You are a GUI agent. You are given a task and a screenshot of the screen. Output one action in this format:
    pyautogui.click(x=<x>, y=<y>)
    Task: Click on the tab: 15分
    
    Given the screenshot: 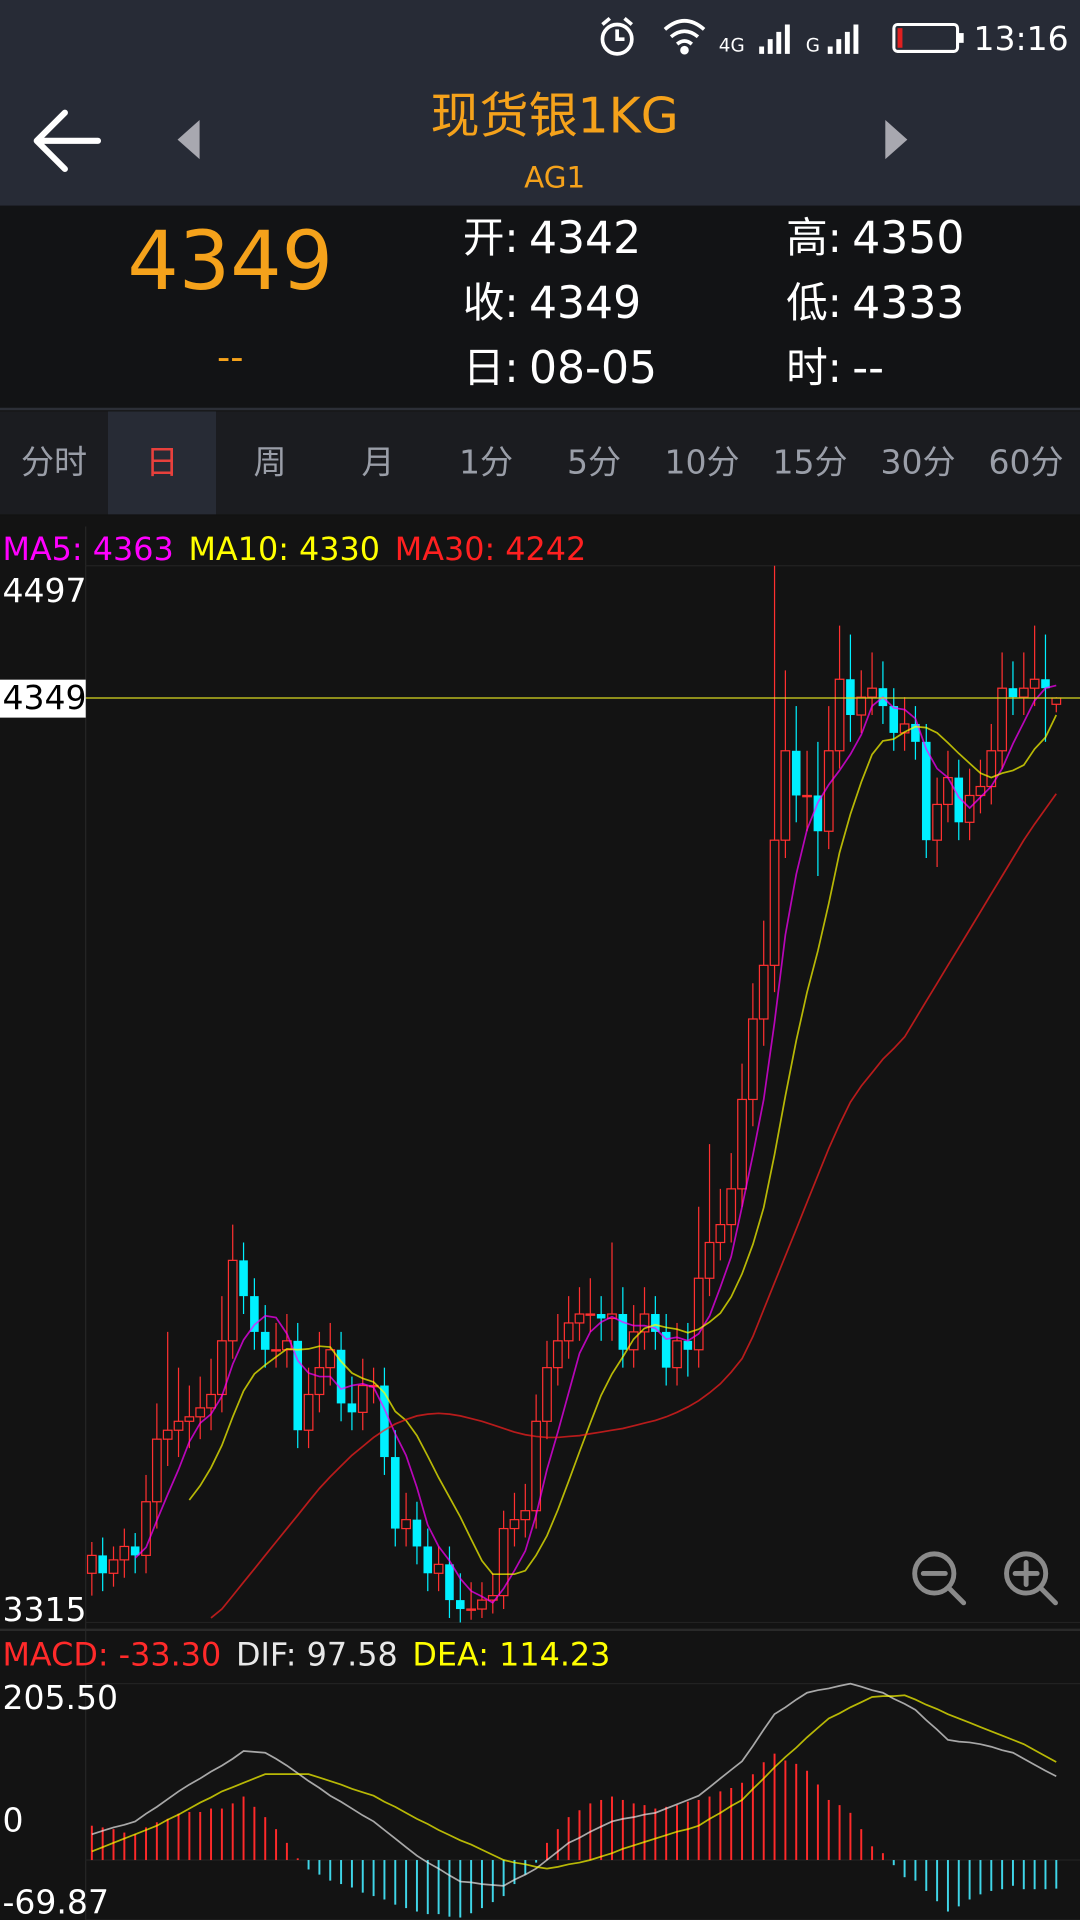 What is the action you would take?
    pyautogui.click(x=809, y=462)
    